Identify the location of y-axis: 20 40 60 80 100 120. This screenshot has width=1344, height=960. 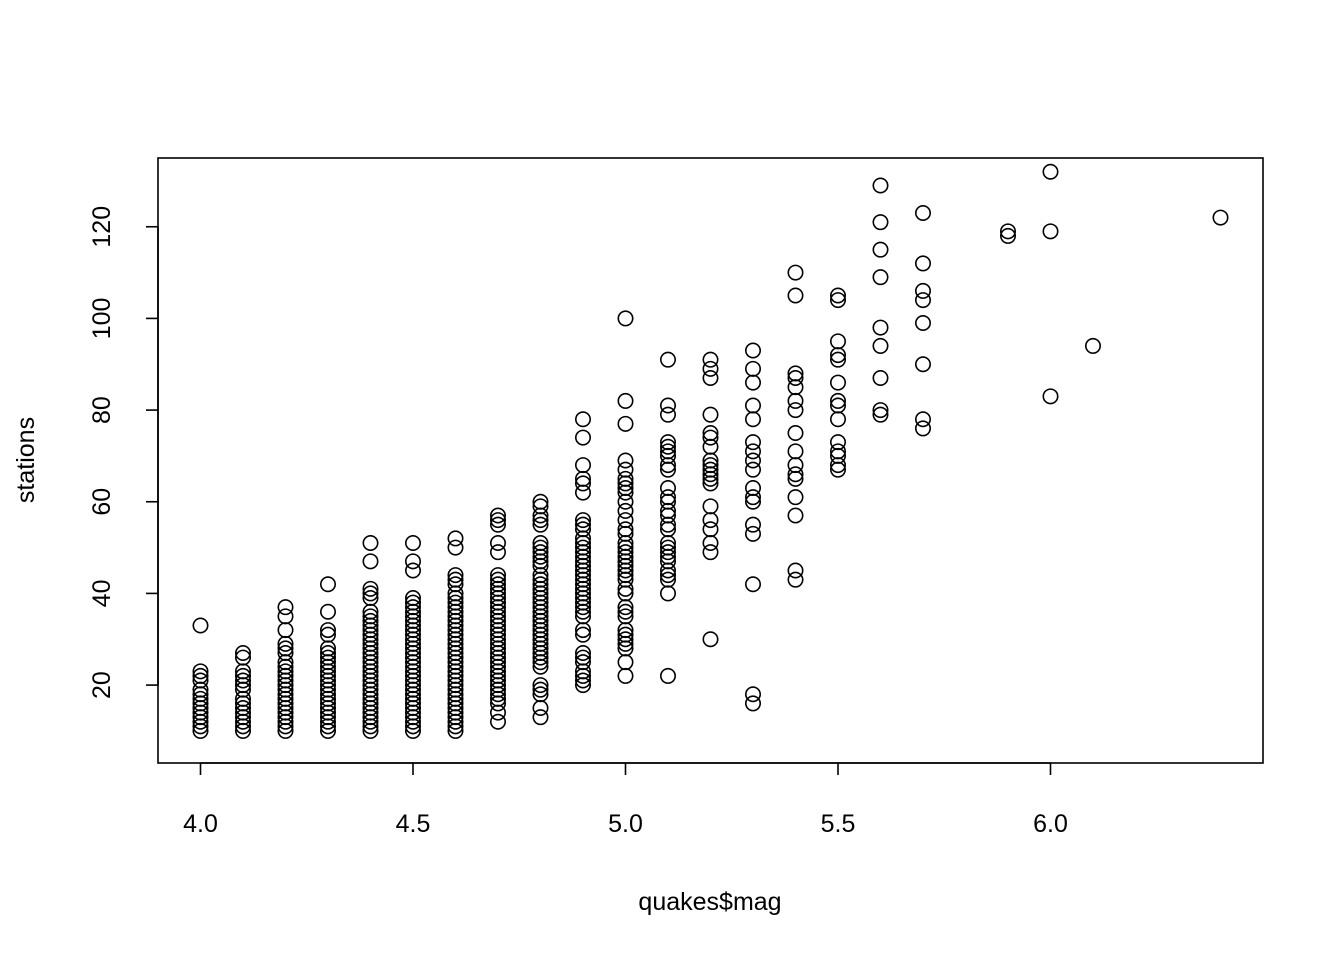
(123, 452).